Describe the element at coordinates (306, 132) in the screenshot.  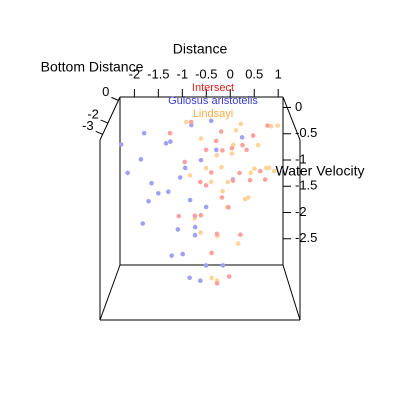
I see `z-tick-label: -0.5` at that location.